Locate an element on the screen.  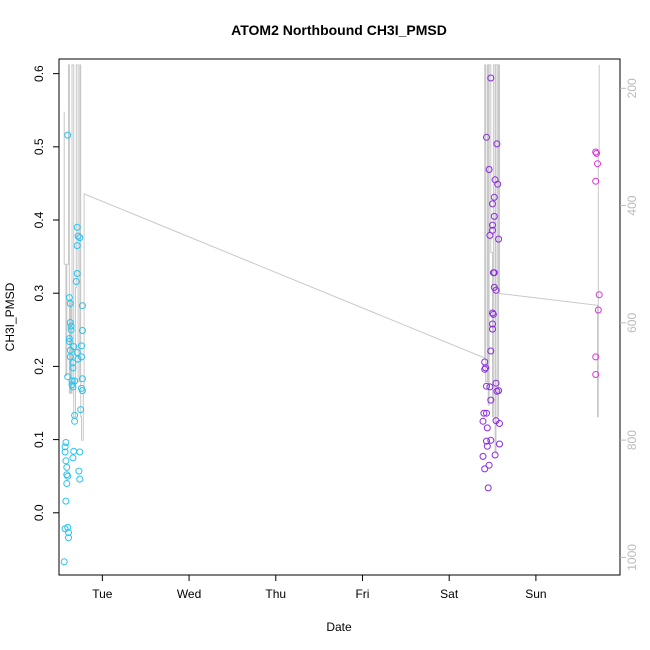
y-axis-label: CH3I_PMSD is located at coordinates (10, 316).